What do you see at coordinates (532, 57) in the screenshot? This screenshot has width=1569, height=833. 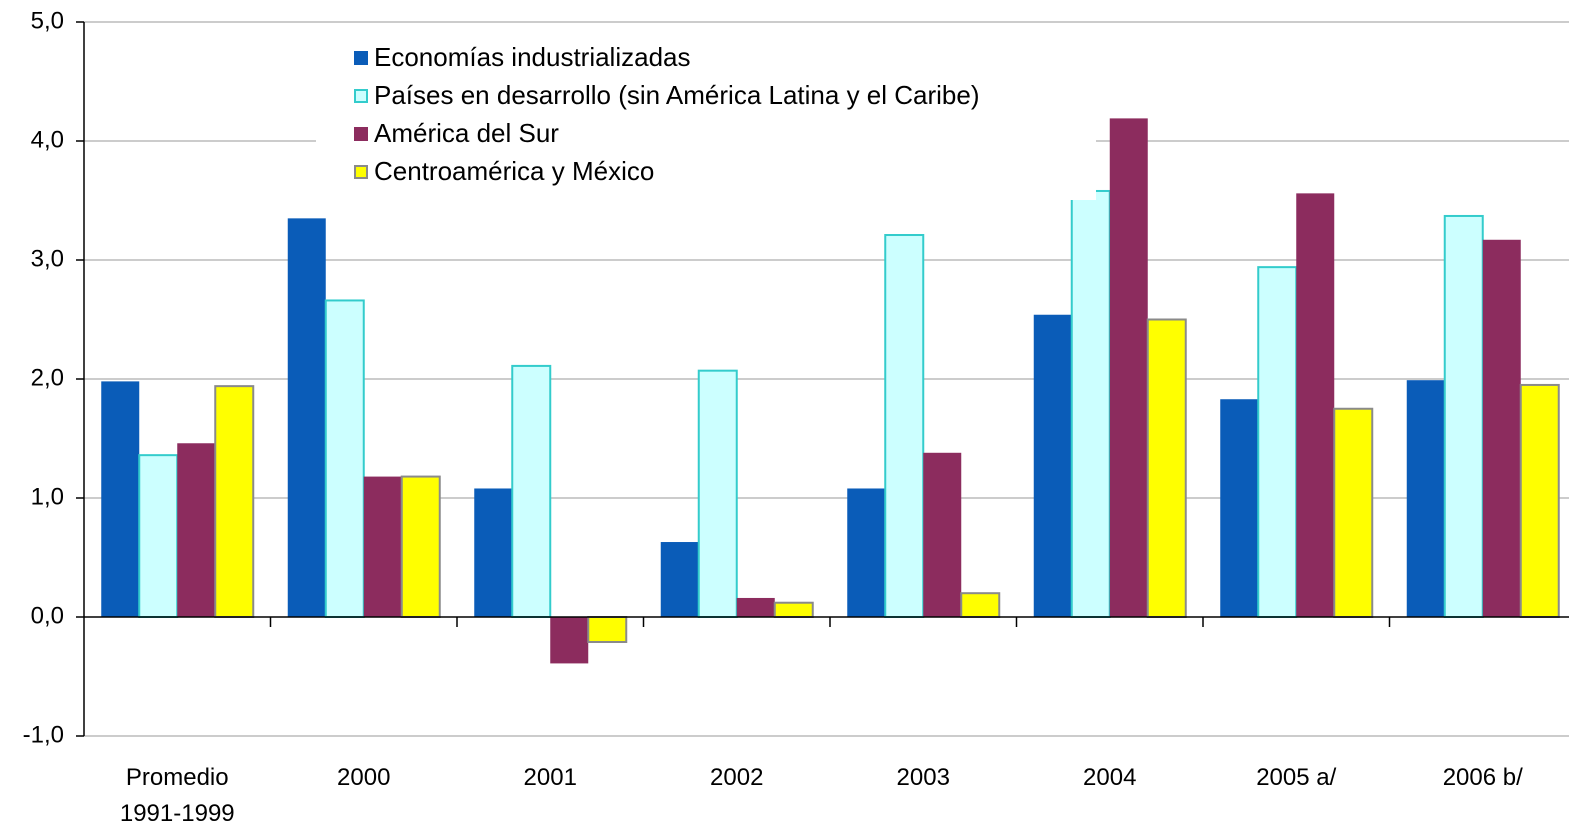 I see `legend-label: Economías industrializadas` at bounding box center [532, 57].